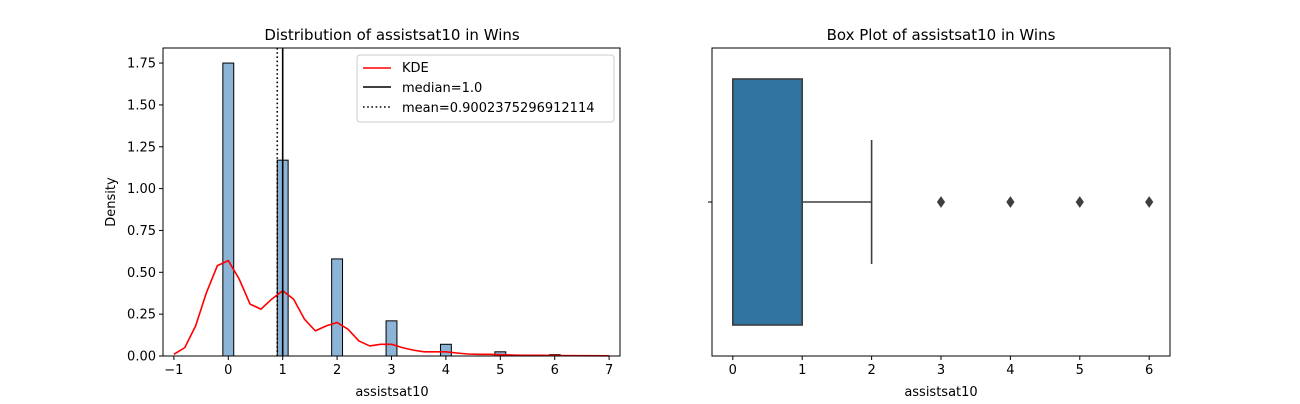 The height and width of the screenshot is (404, 1300). Describe the element at coordinates (141, 273) in the screenshot. I see `y-tick-label: 0.50` at that location.